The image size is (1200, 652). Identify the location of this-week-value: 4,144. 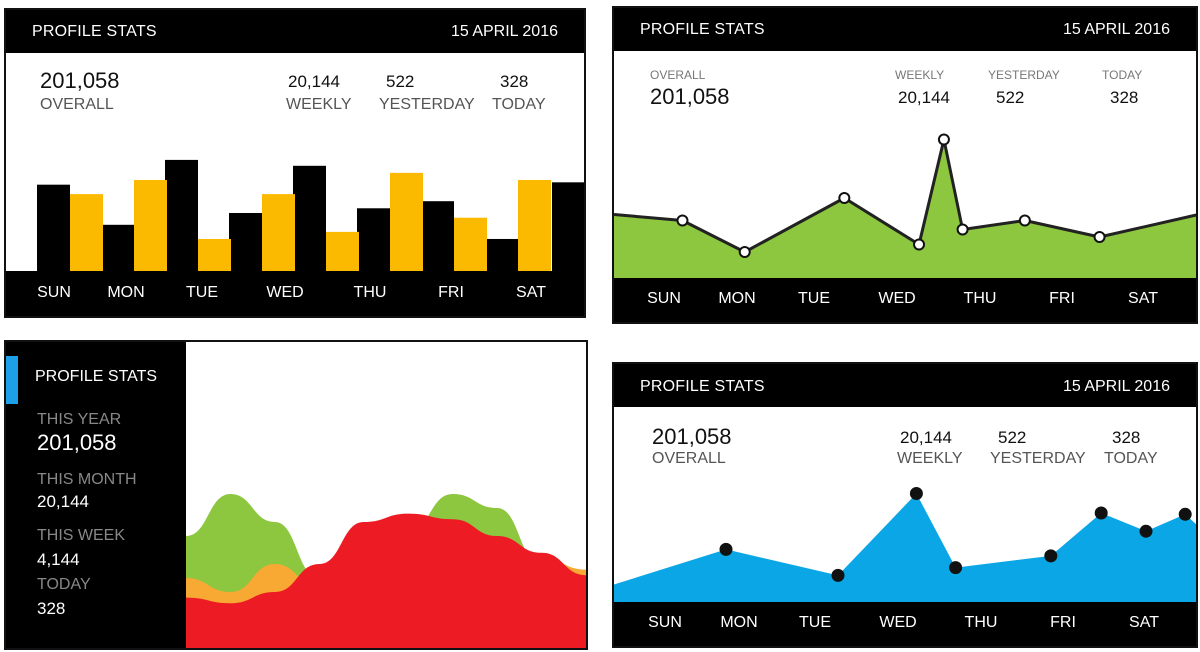
(58, 559).